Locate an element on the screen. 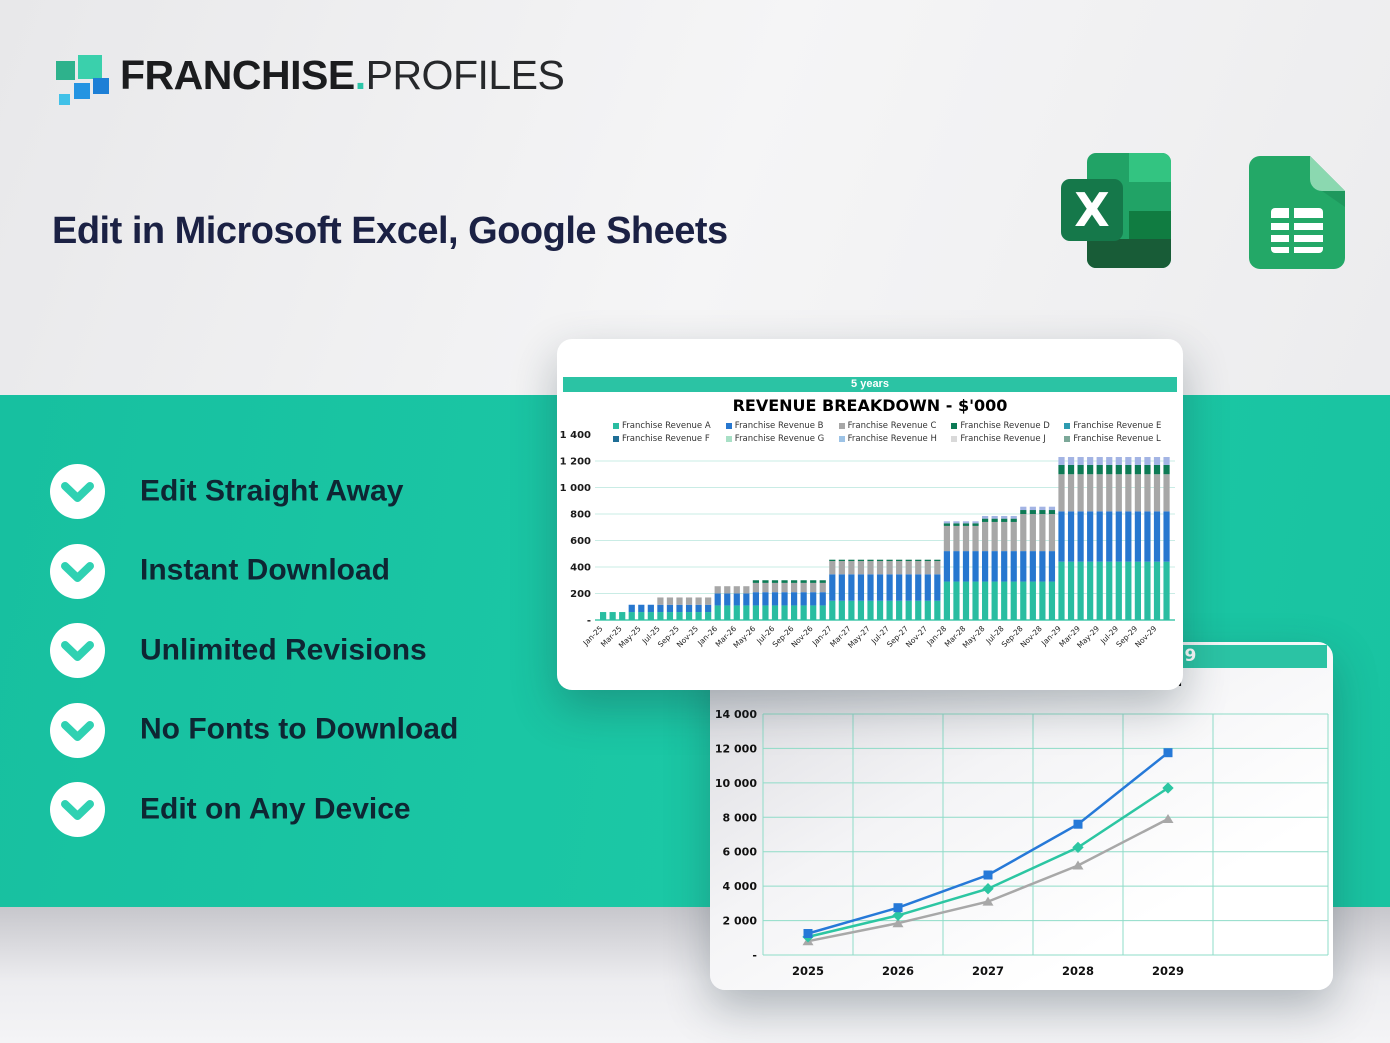 This screenshot has height=1043, width=1390. svg-text: 2 000 is located at coordinates (740, 921).